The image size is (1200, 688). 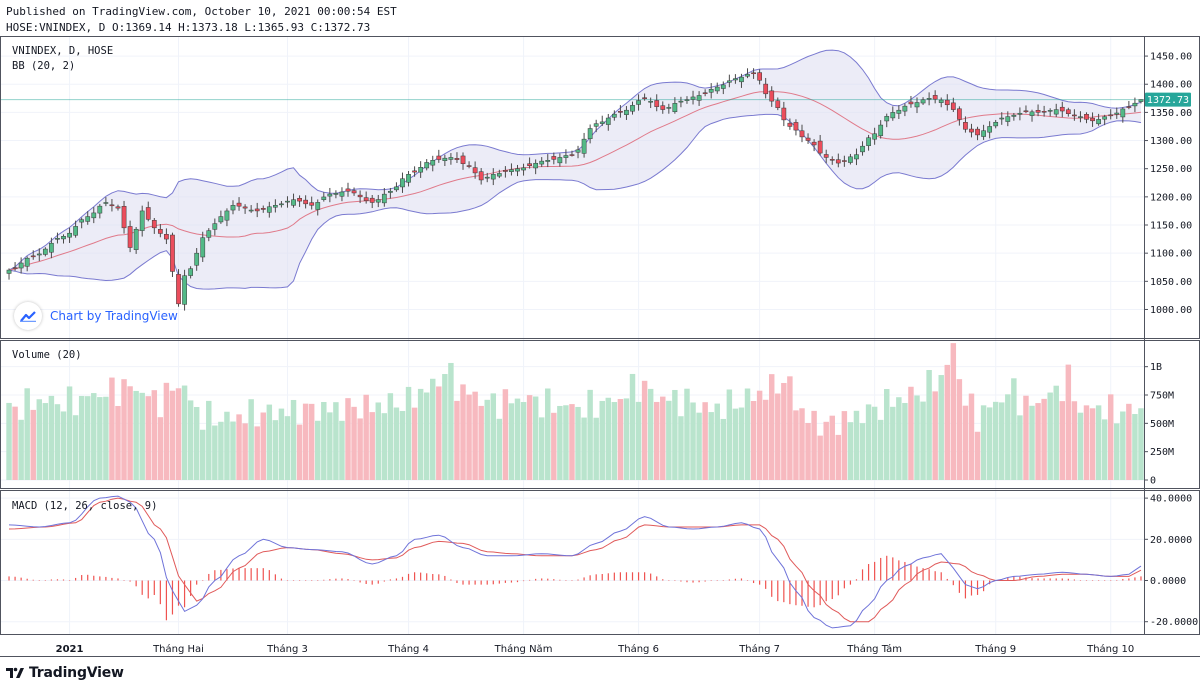 What do you see at coordinates (96, 316) in the screenshot?
I see `tradingview-watermark: Chart by TradingView` at bounding box center [96, 316].